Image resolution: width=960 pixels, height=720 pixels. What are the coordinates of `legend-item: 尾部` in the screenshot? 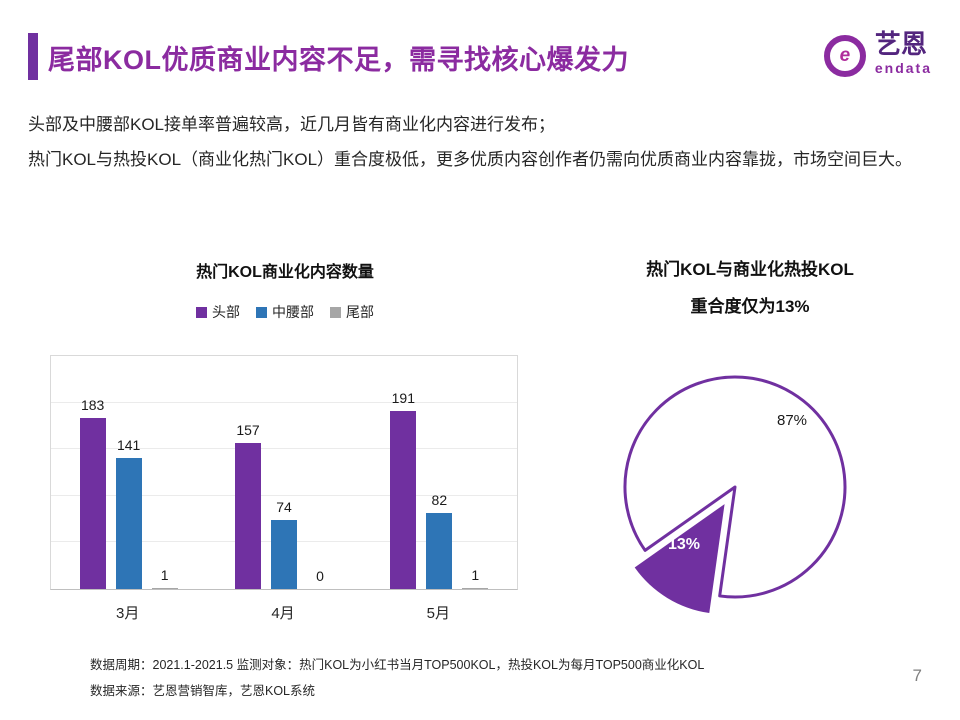 It's located at (352, 312).